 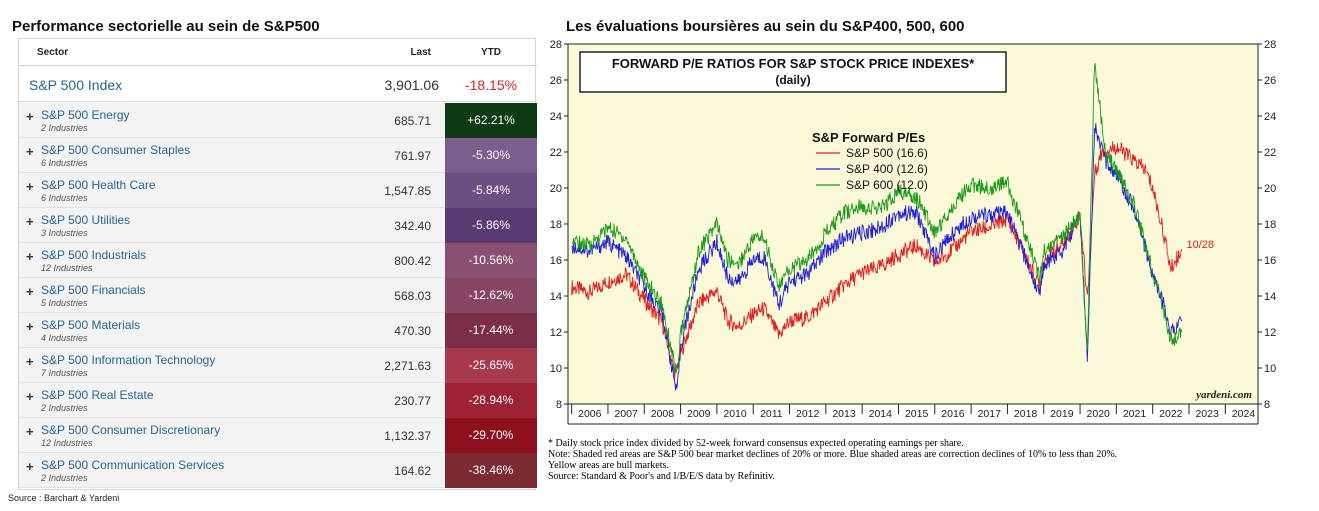 What do you see at coordinates (94, 255) in the screenshot?
I see `sector-name-link: S&P 500 Industrials` at bounding box center [94, 255].